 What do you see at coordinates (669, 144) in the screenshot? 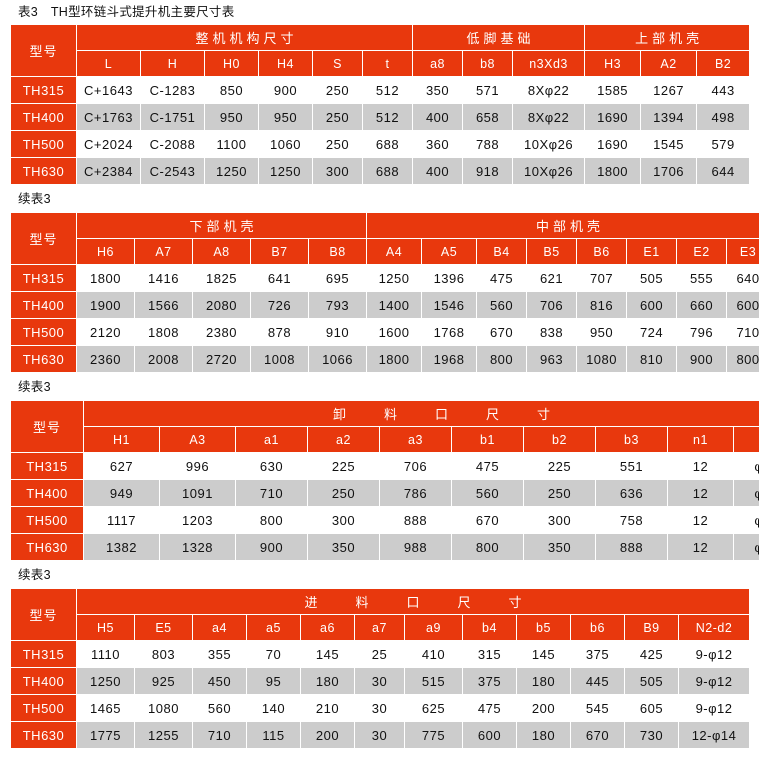
I see `cell: 1545` at bounding box center [669, 144].